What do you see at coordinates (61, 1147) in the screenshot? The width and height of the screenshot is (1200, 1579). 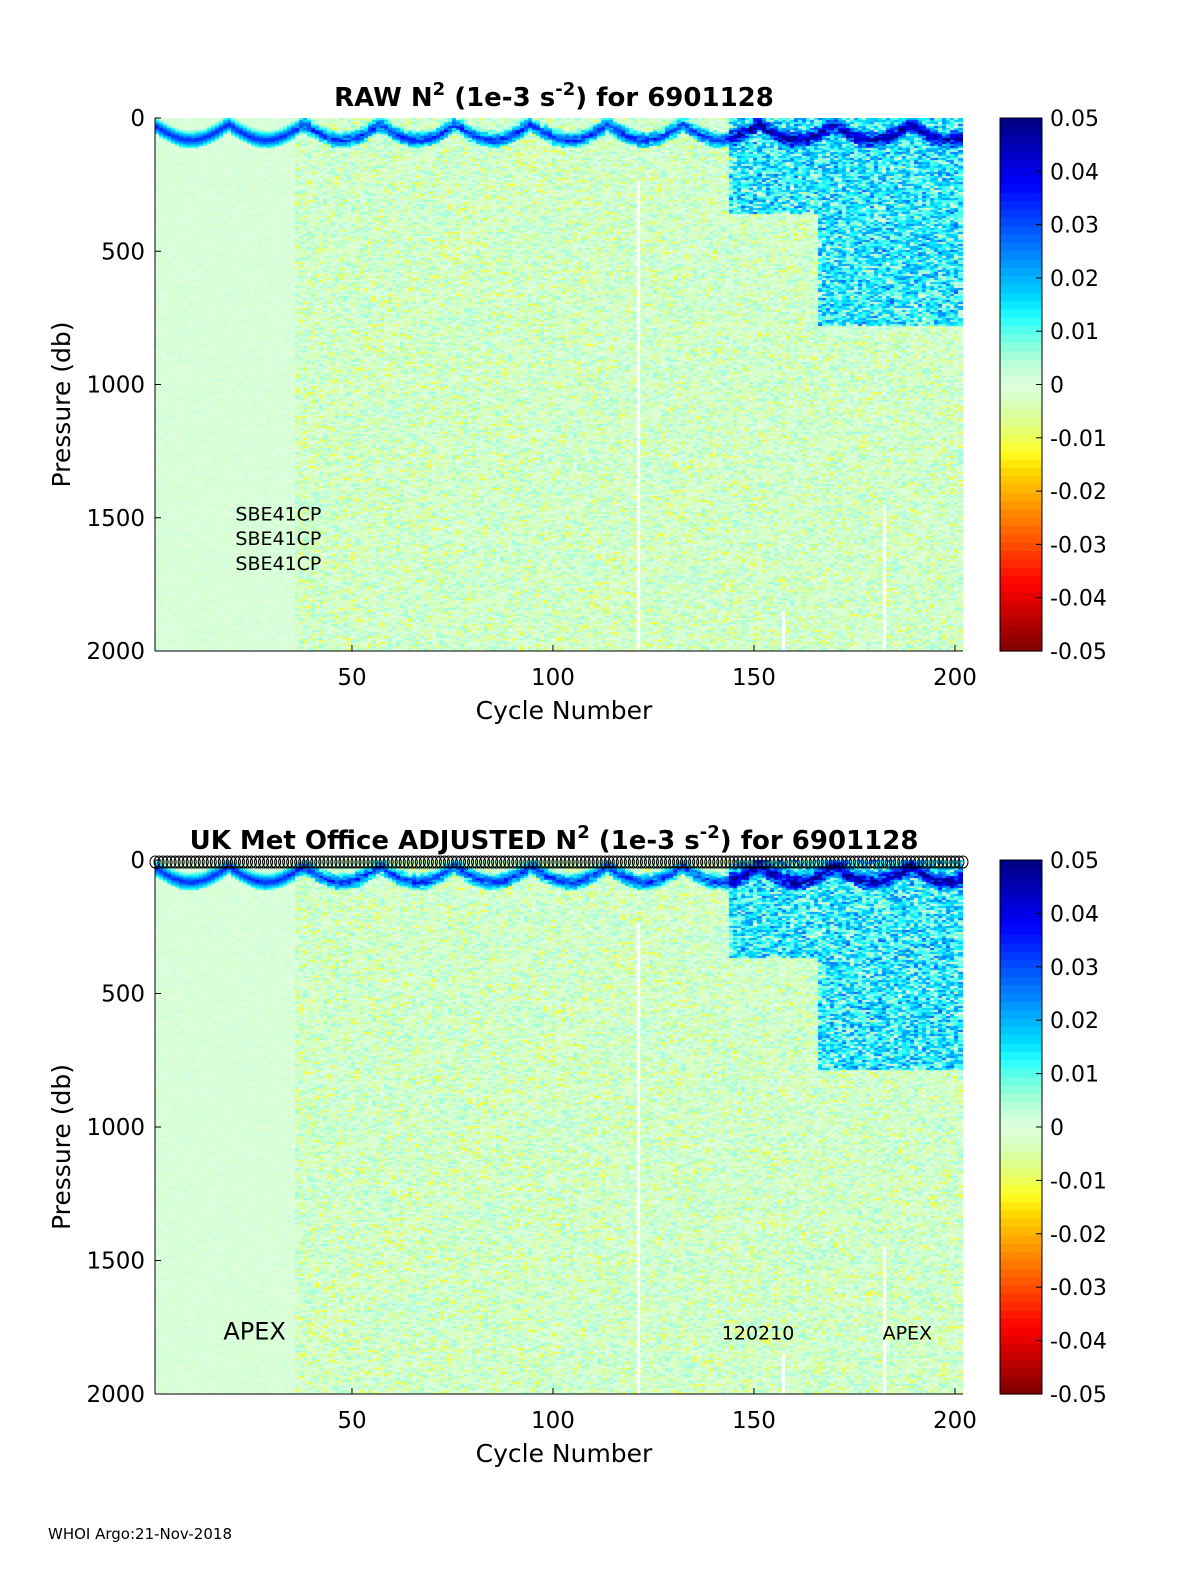 I see `y-axis-label: Pressure (db)` at bounding box center [61, 1147].